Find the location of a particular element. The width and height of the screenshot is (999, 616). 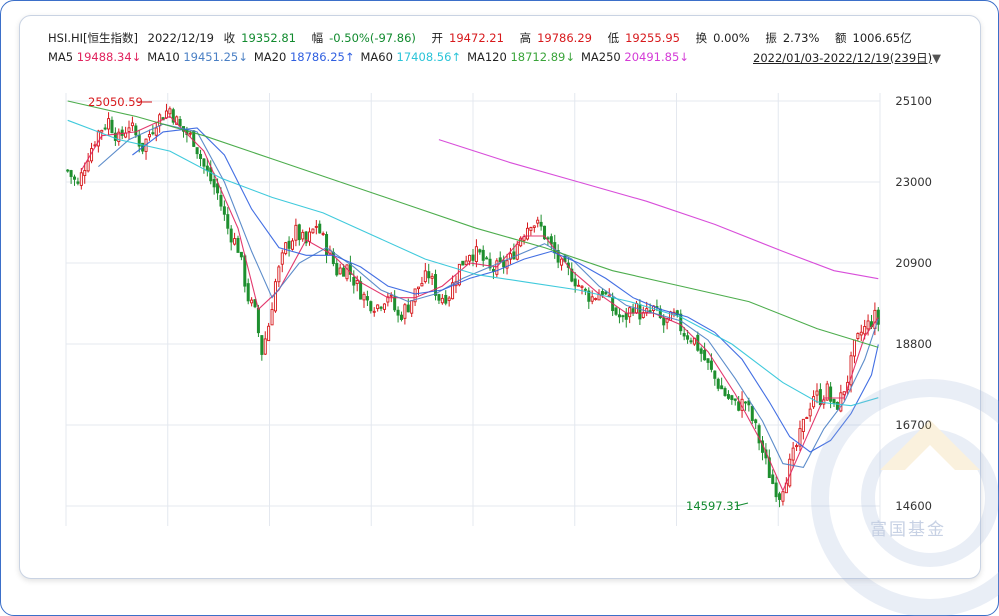

y-tick-label: 25100 is located at coordinates (913, 101).